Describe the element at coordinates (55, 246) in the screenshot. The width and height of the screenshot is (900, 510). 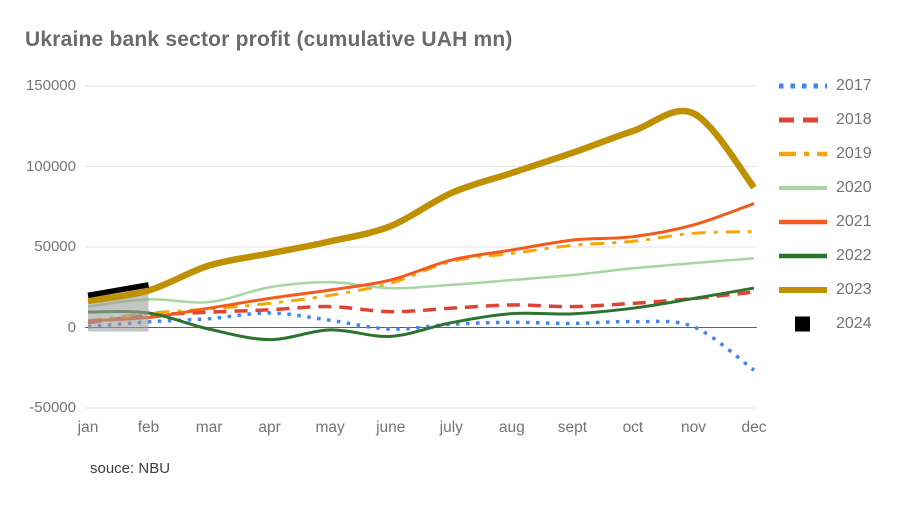
I see `y-tick-label: 50000` at that location.